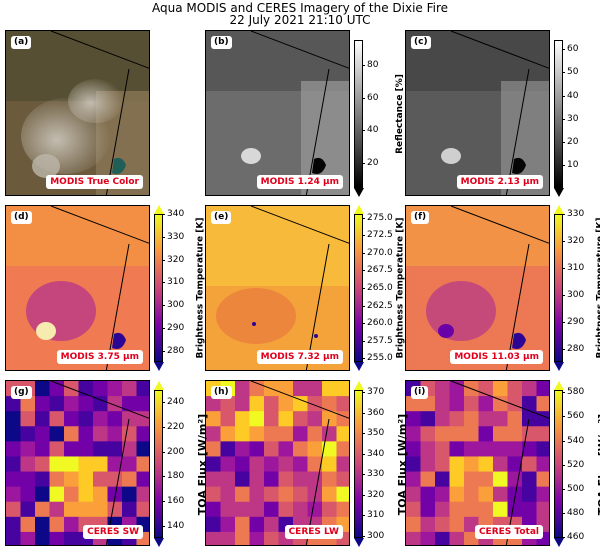 This screenshot has width=600, height=557. I want to click on colorbar-tick-label: 480, so click(573, 512).